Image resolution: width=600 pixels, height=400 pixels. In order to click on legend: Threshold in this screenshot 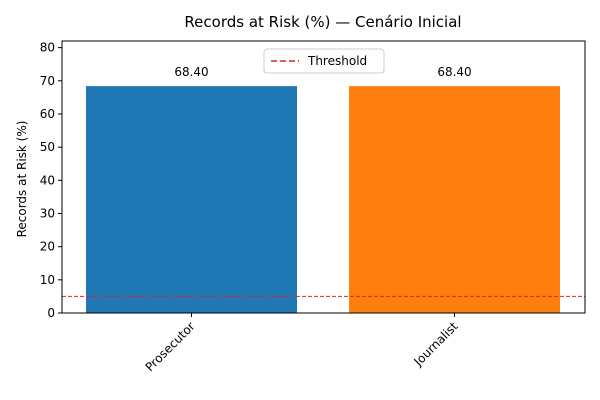, I will do `click(324, 61)`.